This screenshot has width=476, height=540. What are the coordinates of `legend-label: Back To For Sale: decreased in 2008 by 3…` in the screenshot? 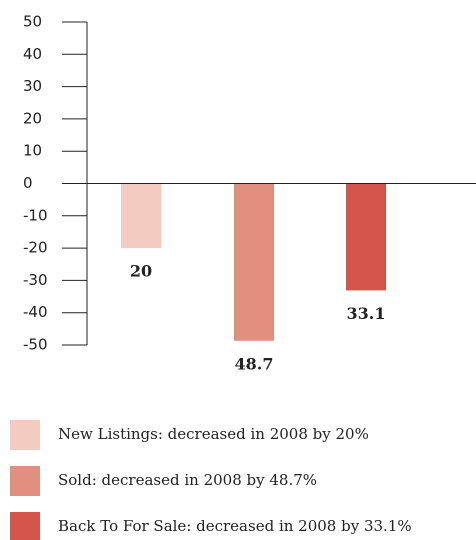 It's located at (235, 526).